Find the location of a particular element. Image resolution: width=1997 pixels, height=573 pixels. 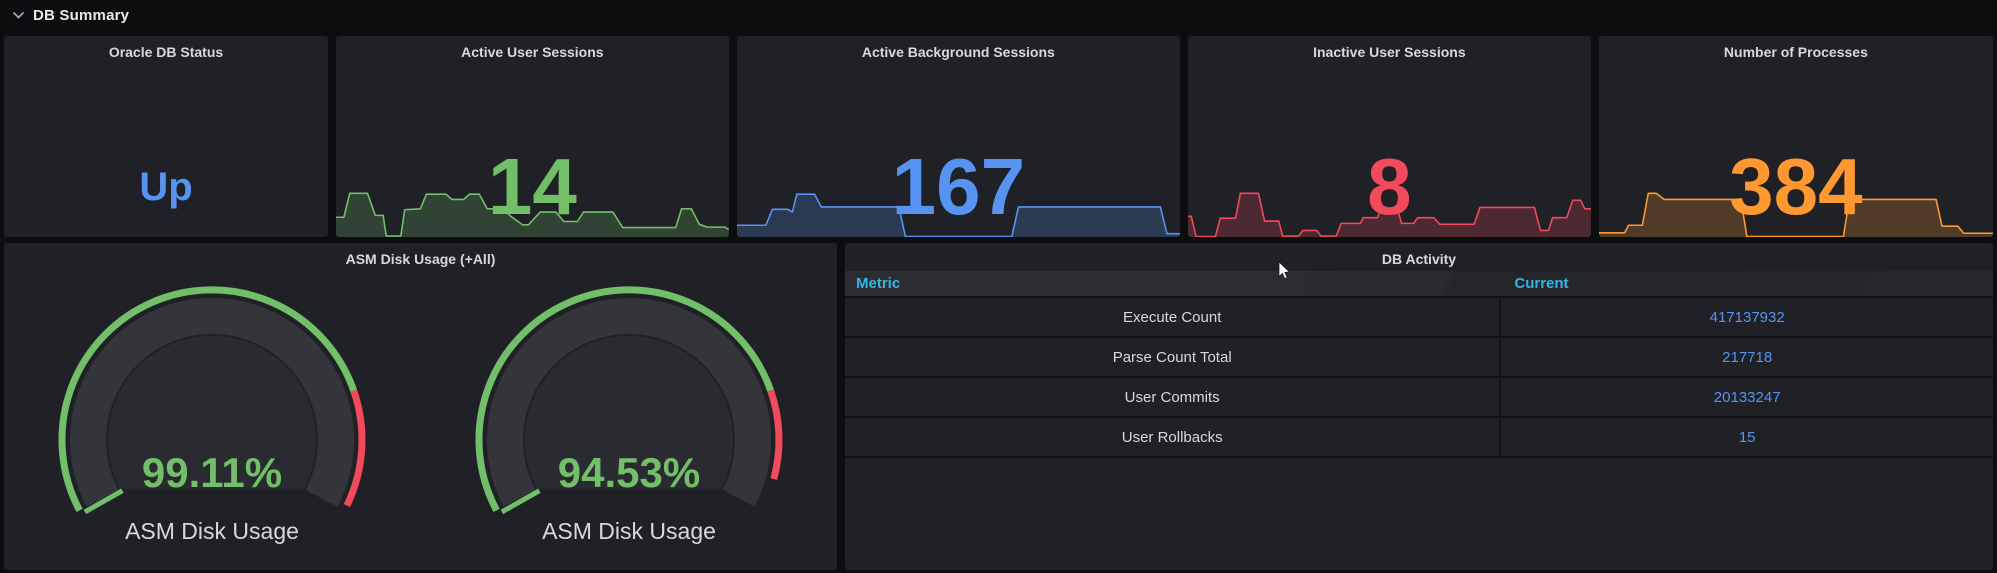

current-cell: 15 is located at coordinates (1746, 437).